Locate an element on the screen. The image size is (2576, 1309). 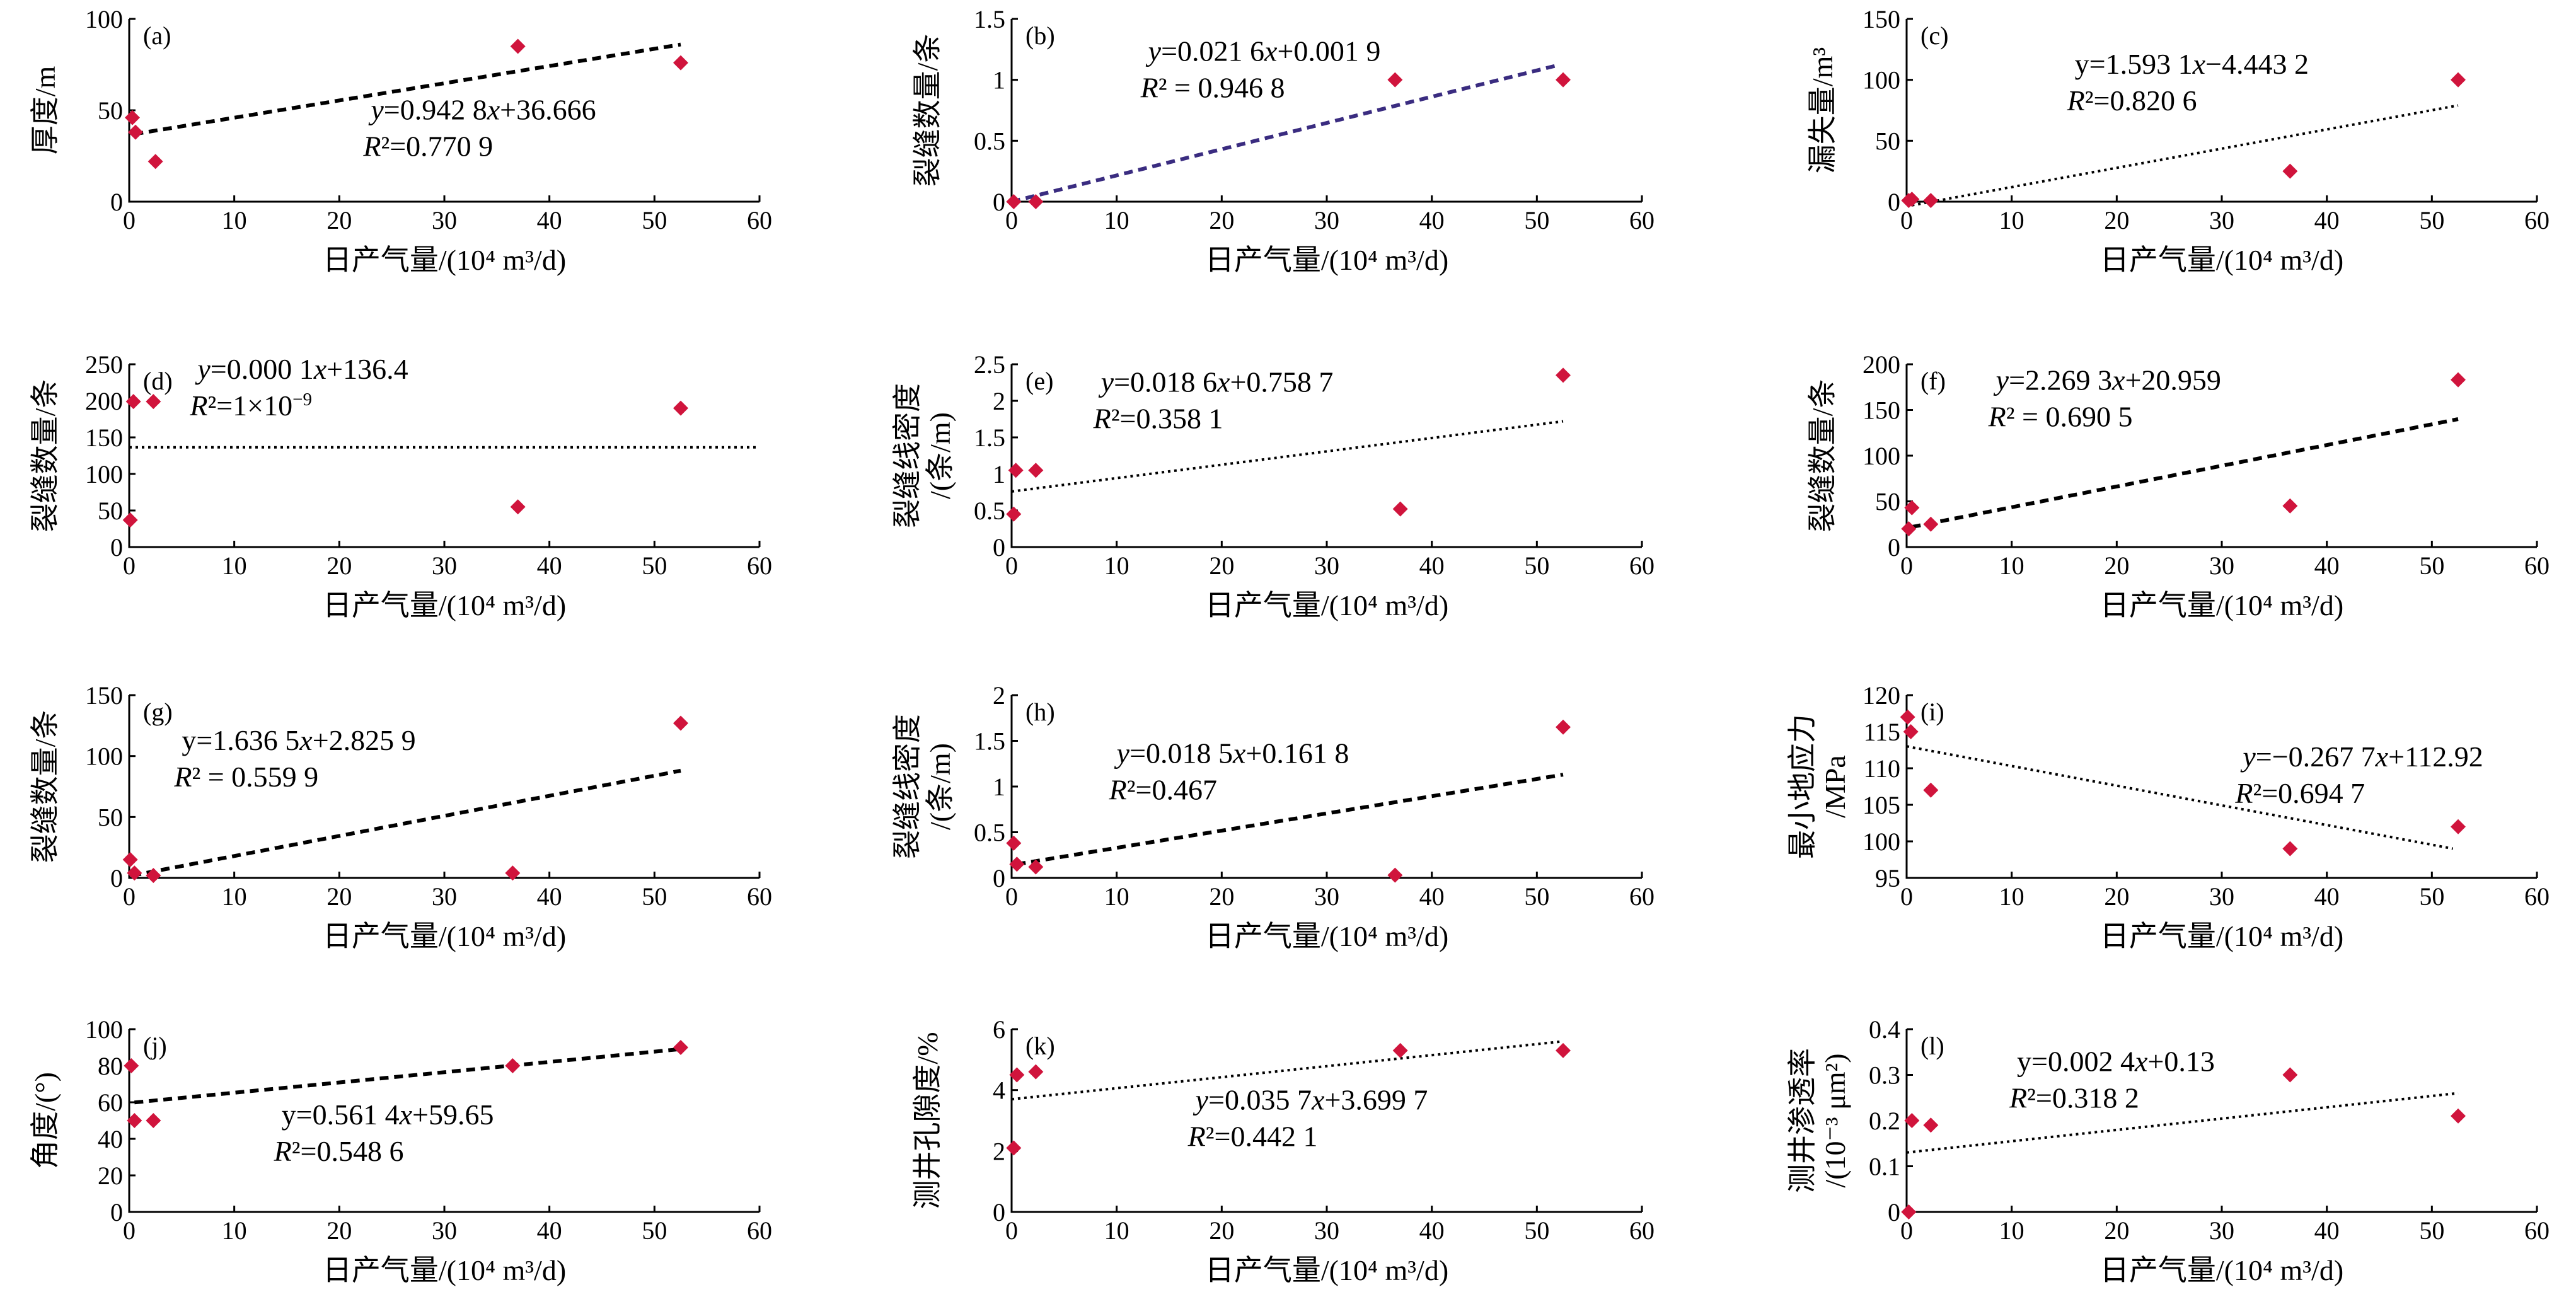
equation-line-segment: ² = 0.946 8 is located at coordinates (1221, 88).